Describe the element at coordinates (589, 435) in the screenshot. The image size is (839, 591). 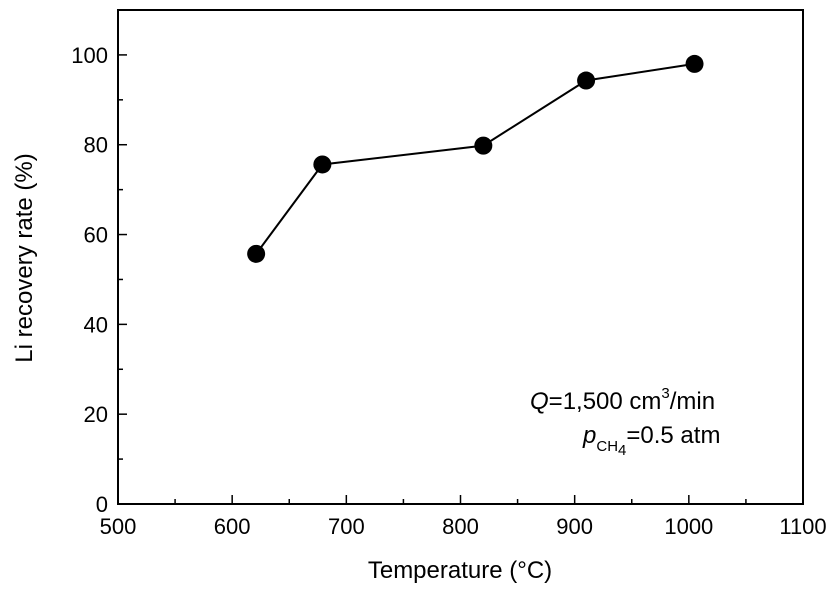
I see `annotation-p-symbol: p` at that location.